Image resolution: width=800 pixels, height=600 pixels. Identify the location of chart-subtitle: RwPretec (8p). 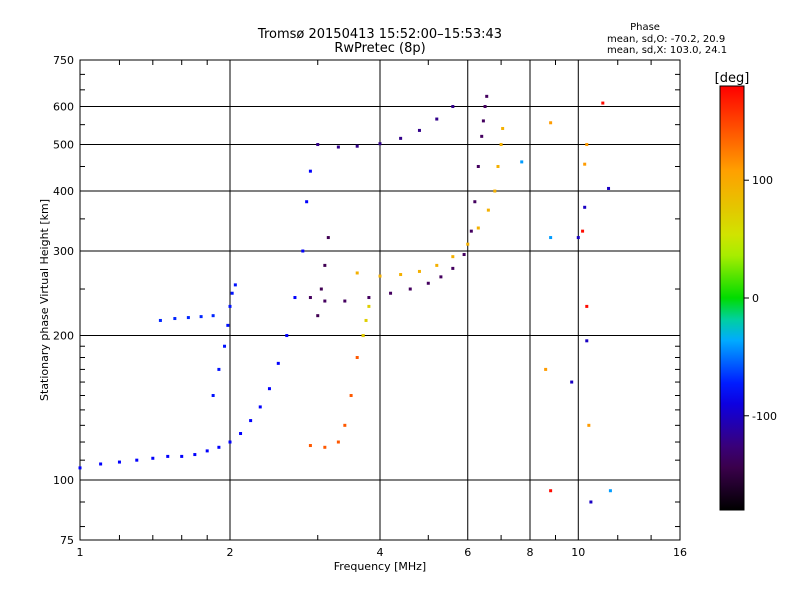
(380, 48).